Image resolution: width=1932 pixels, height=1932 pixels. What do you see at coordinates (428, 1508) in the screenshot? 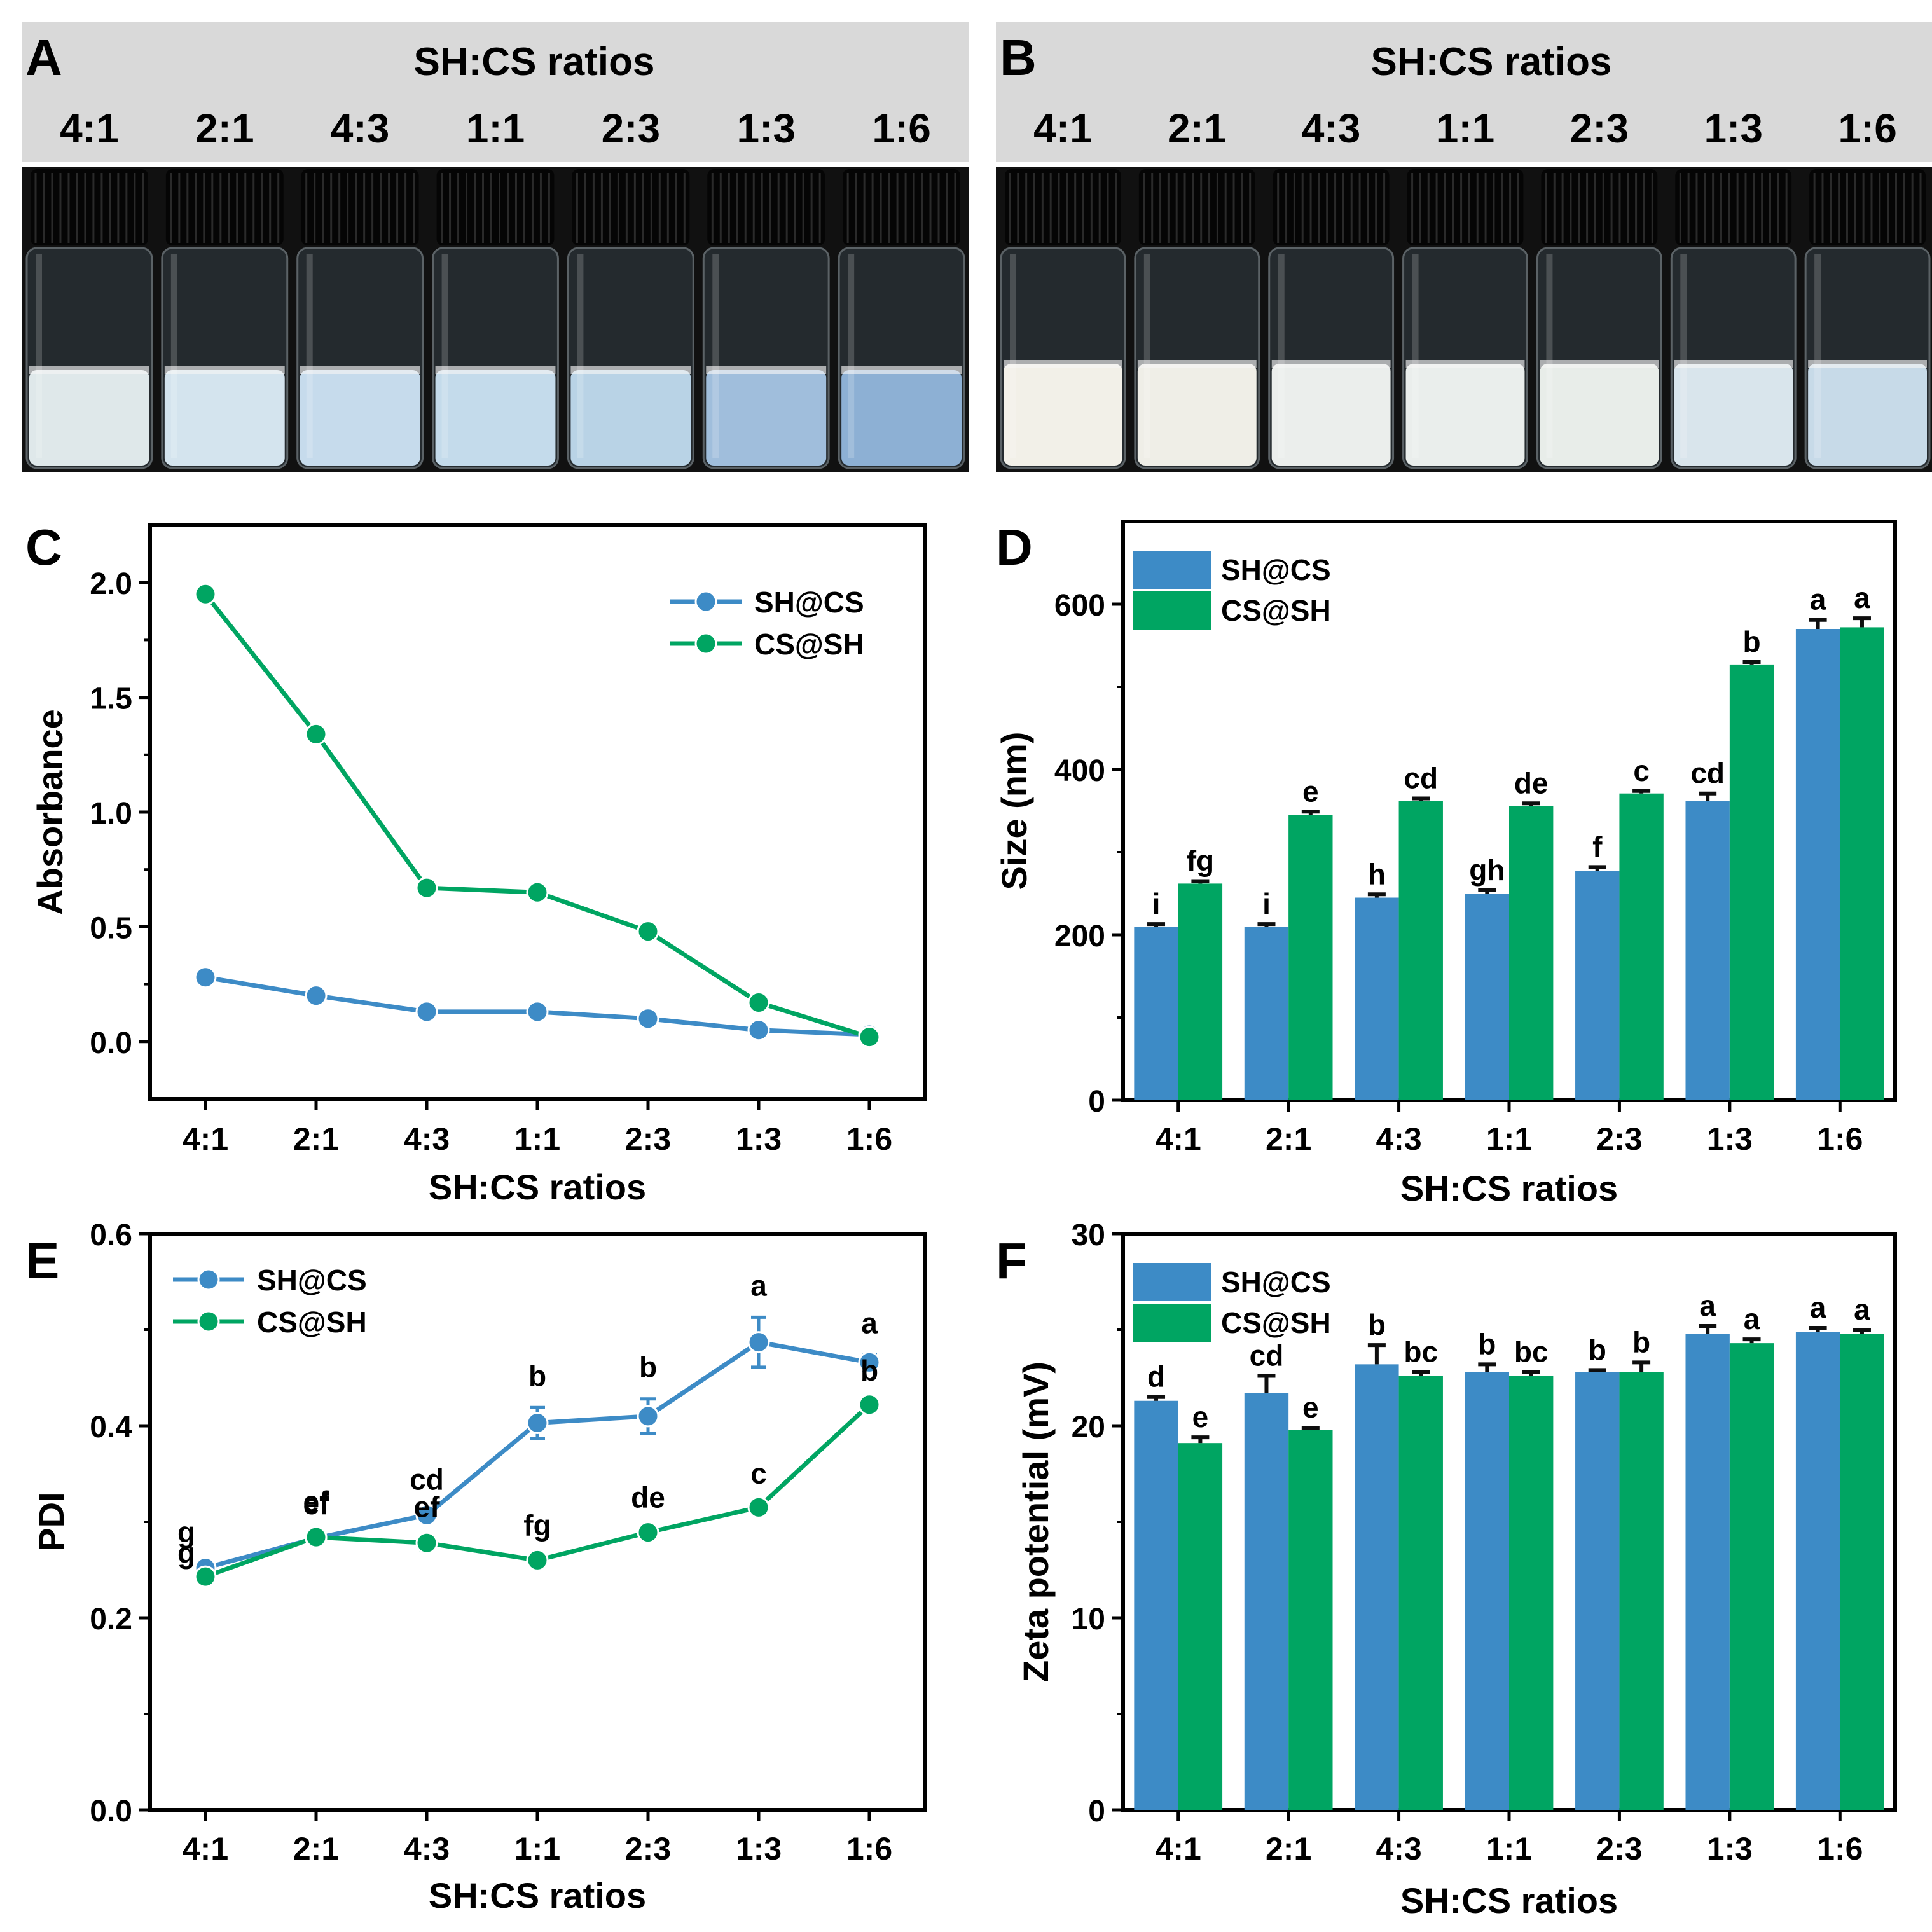
I see `significance-letter: ef` at bounding box center [428, 1508].